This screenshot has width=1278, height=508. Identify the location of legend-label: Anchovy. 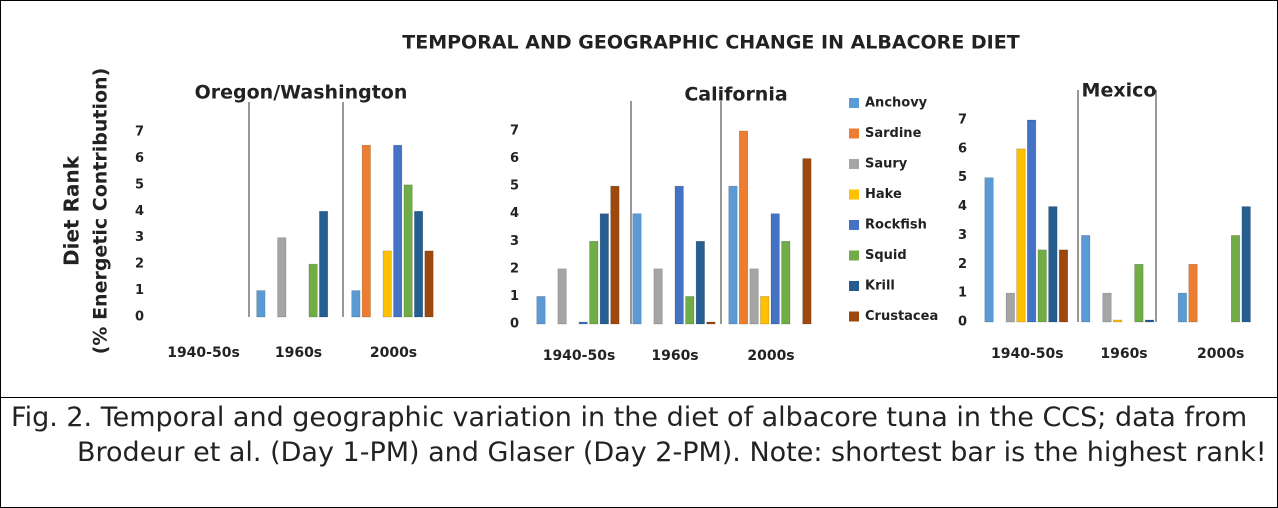
(896, 103).